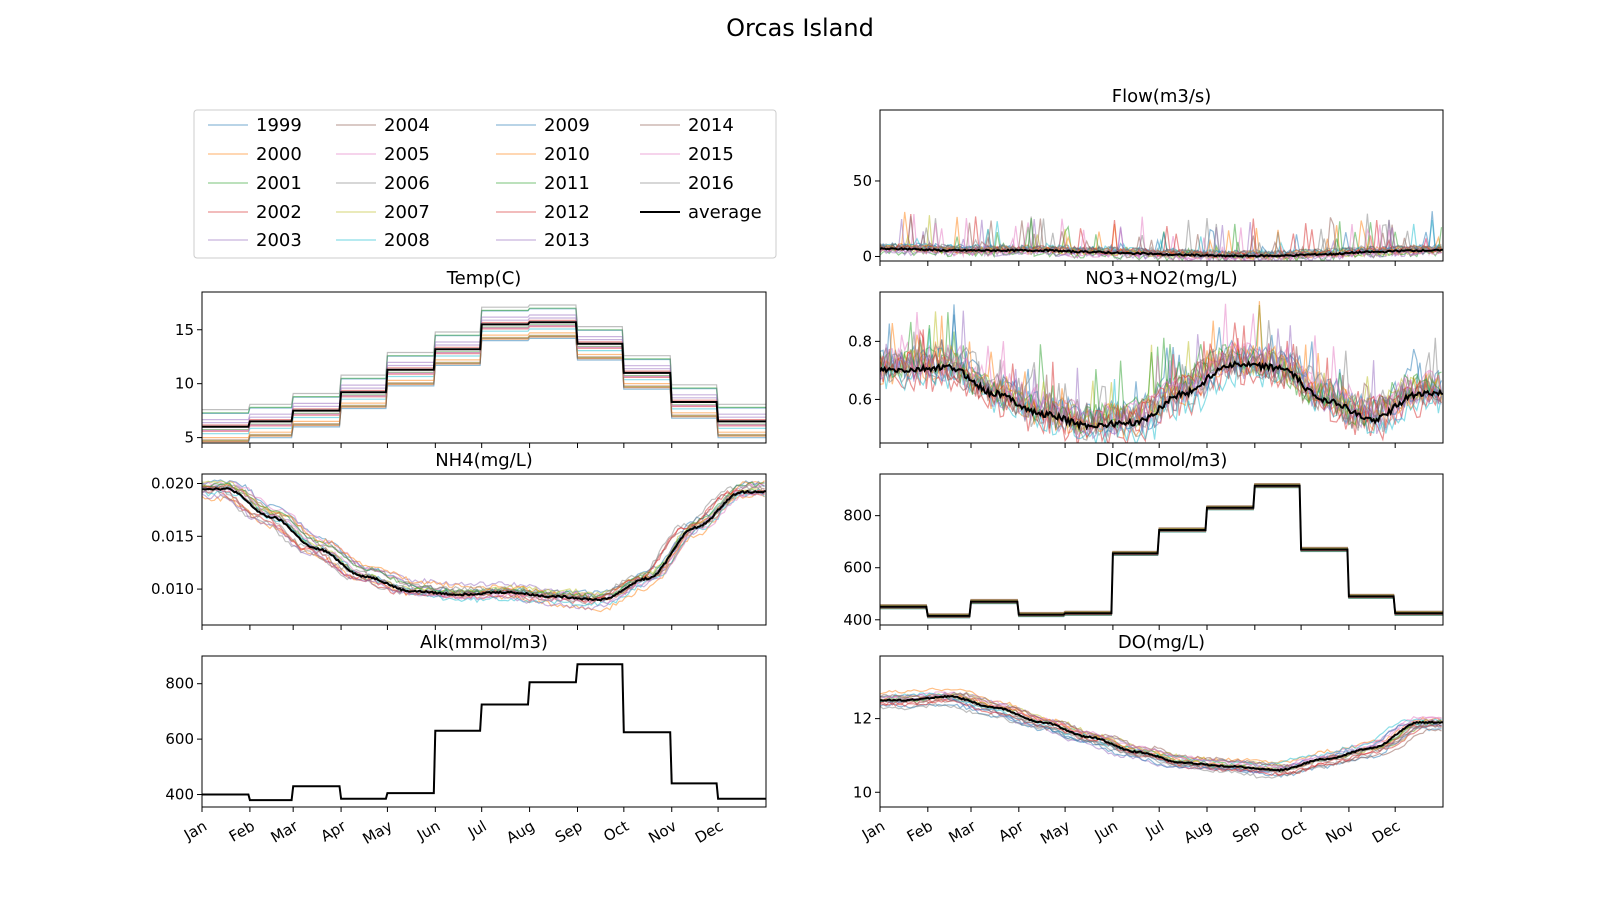 The height and width of the screenshot is (900, 1600). What do you see at coordinates (567, 212) in the screenshot?
I see `legend-label: 2012` at bounding box center [567, 212].